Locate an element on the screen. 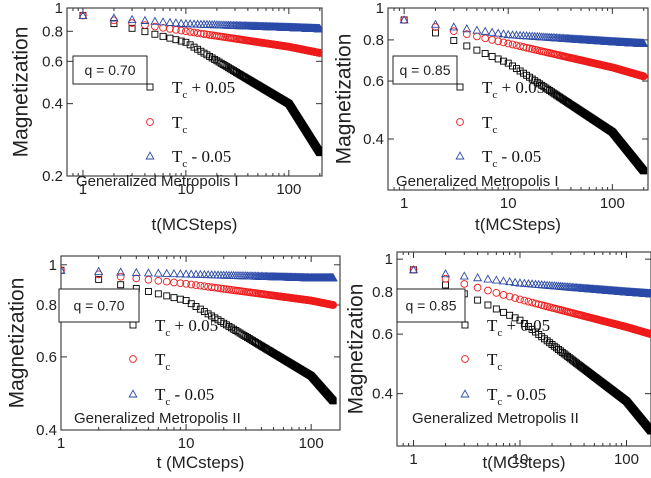  data-layer is located at coordinates (200, 83).